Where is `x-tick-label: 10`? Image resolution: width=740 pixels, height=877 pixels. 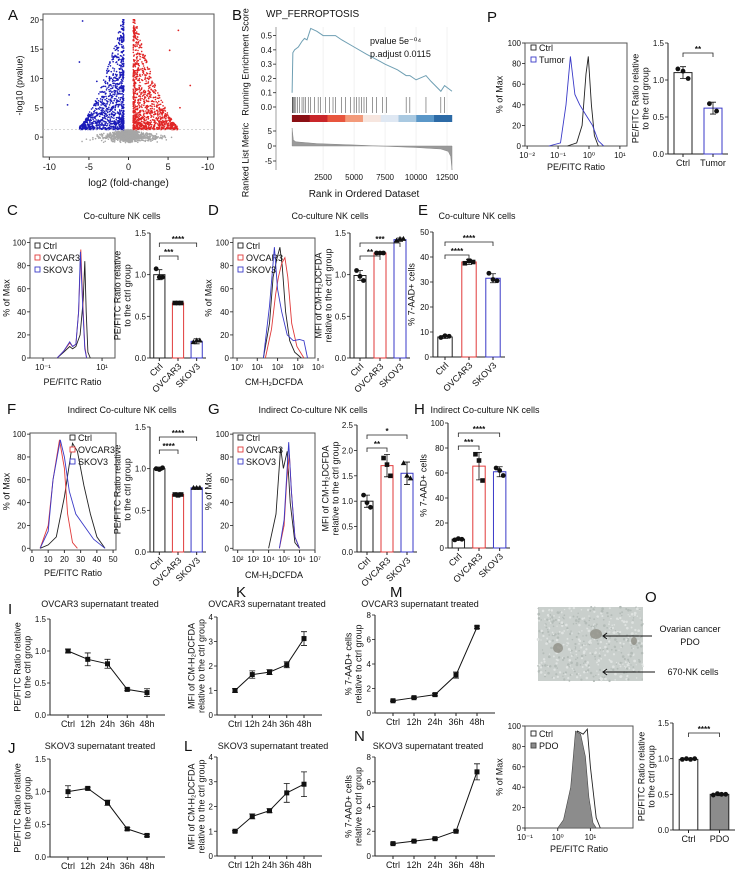 x-tick-label: 10 is located at coordinates (48, 559).